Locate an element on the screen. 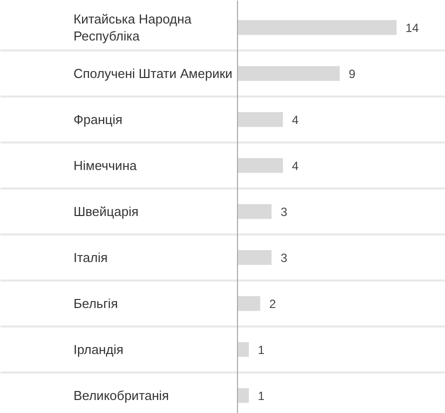  data-label: 9 is located at coordinates (352, 74).